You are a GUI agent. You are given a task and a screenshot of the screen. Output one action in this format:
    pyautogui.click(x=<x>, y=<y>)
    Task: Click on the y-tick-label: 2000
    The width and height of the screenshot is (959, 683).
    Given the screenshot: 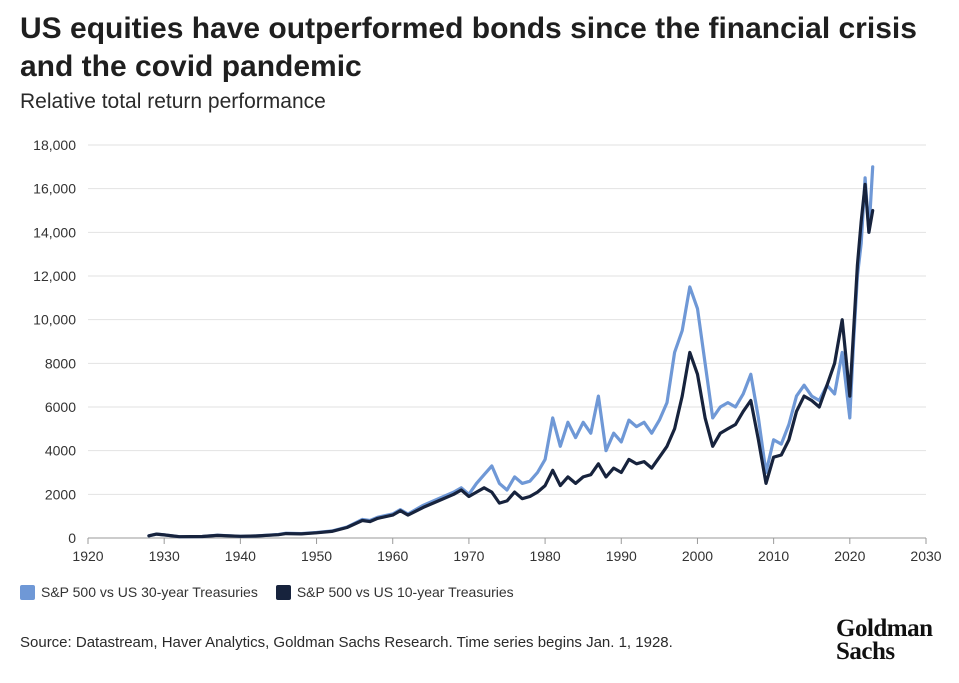 What is the action you would take?
    pyautogui.click(x=60, y=494)
    